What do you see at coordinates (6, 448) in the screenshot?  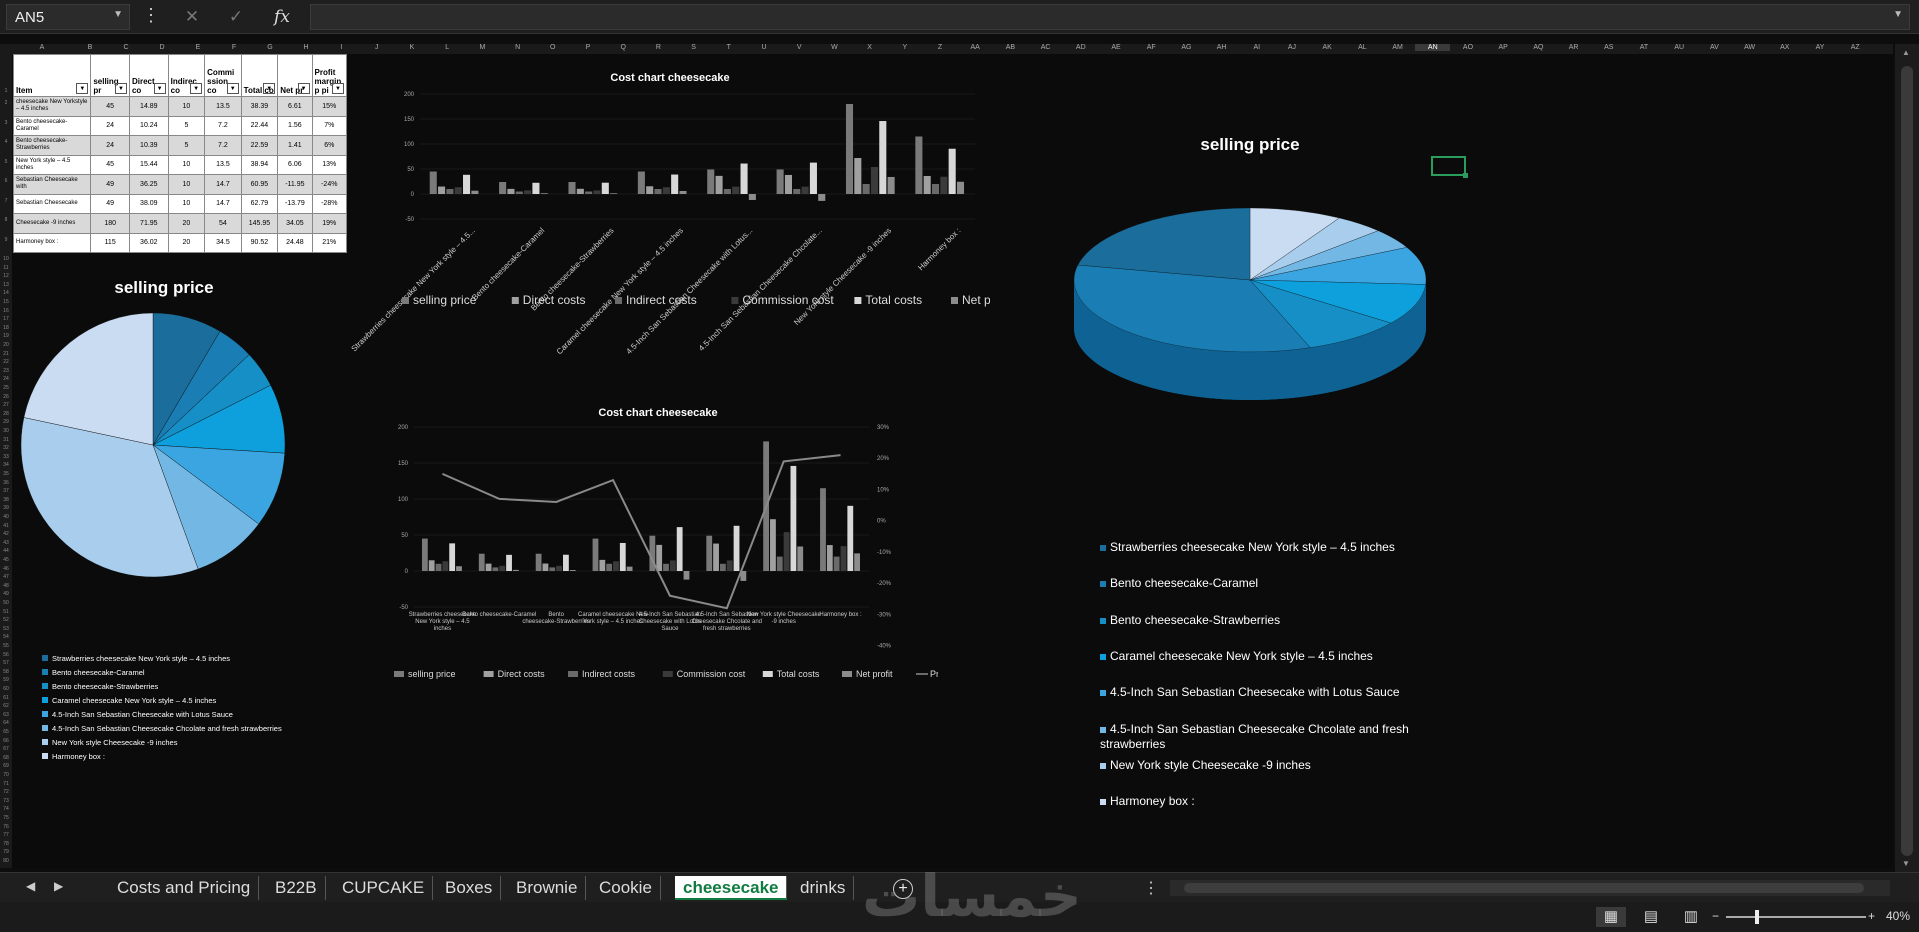 I see `row-header: 32` at bounding box center [6, 448].